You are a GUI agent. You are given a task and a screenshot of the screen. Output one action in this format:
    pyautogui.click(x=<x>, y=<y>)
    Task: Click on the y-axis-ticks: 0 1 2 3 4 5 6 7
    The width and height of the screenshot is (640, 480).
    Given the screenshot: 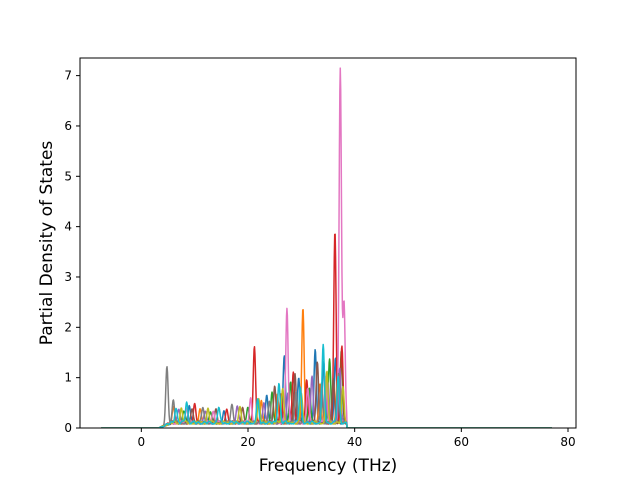 What is the action you would take?
    pyautogui.click(x=72, y=252)
    